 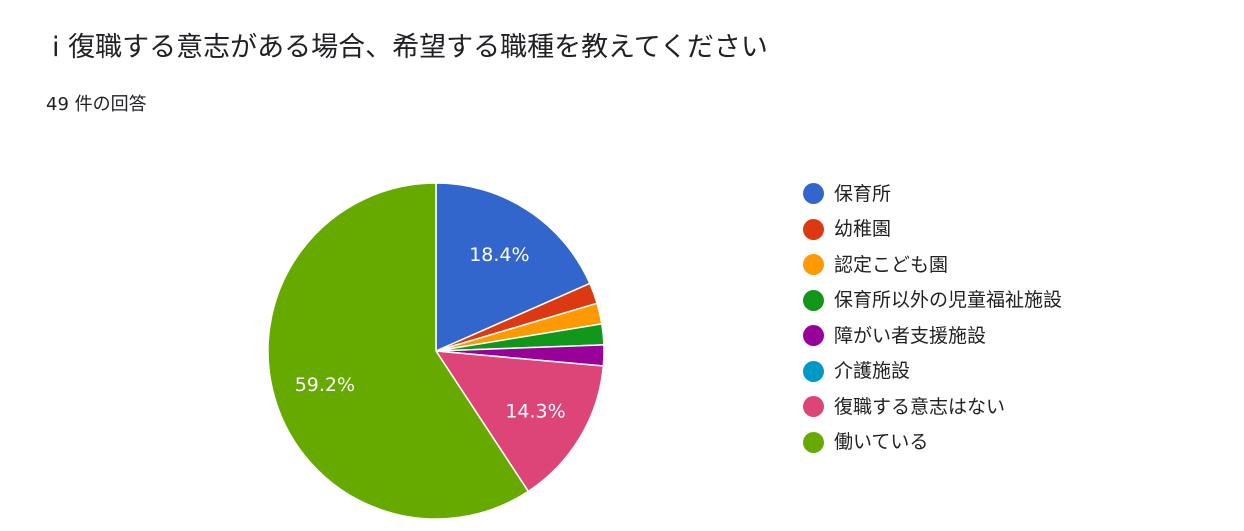 I want to click on legend-item-7: 復職する意志はない, so click(x=932, y=407).